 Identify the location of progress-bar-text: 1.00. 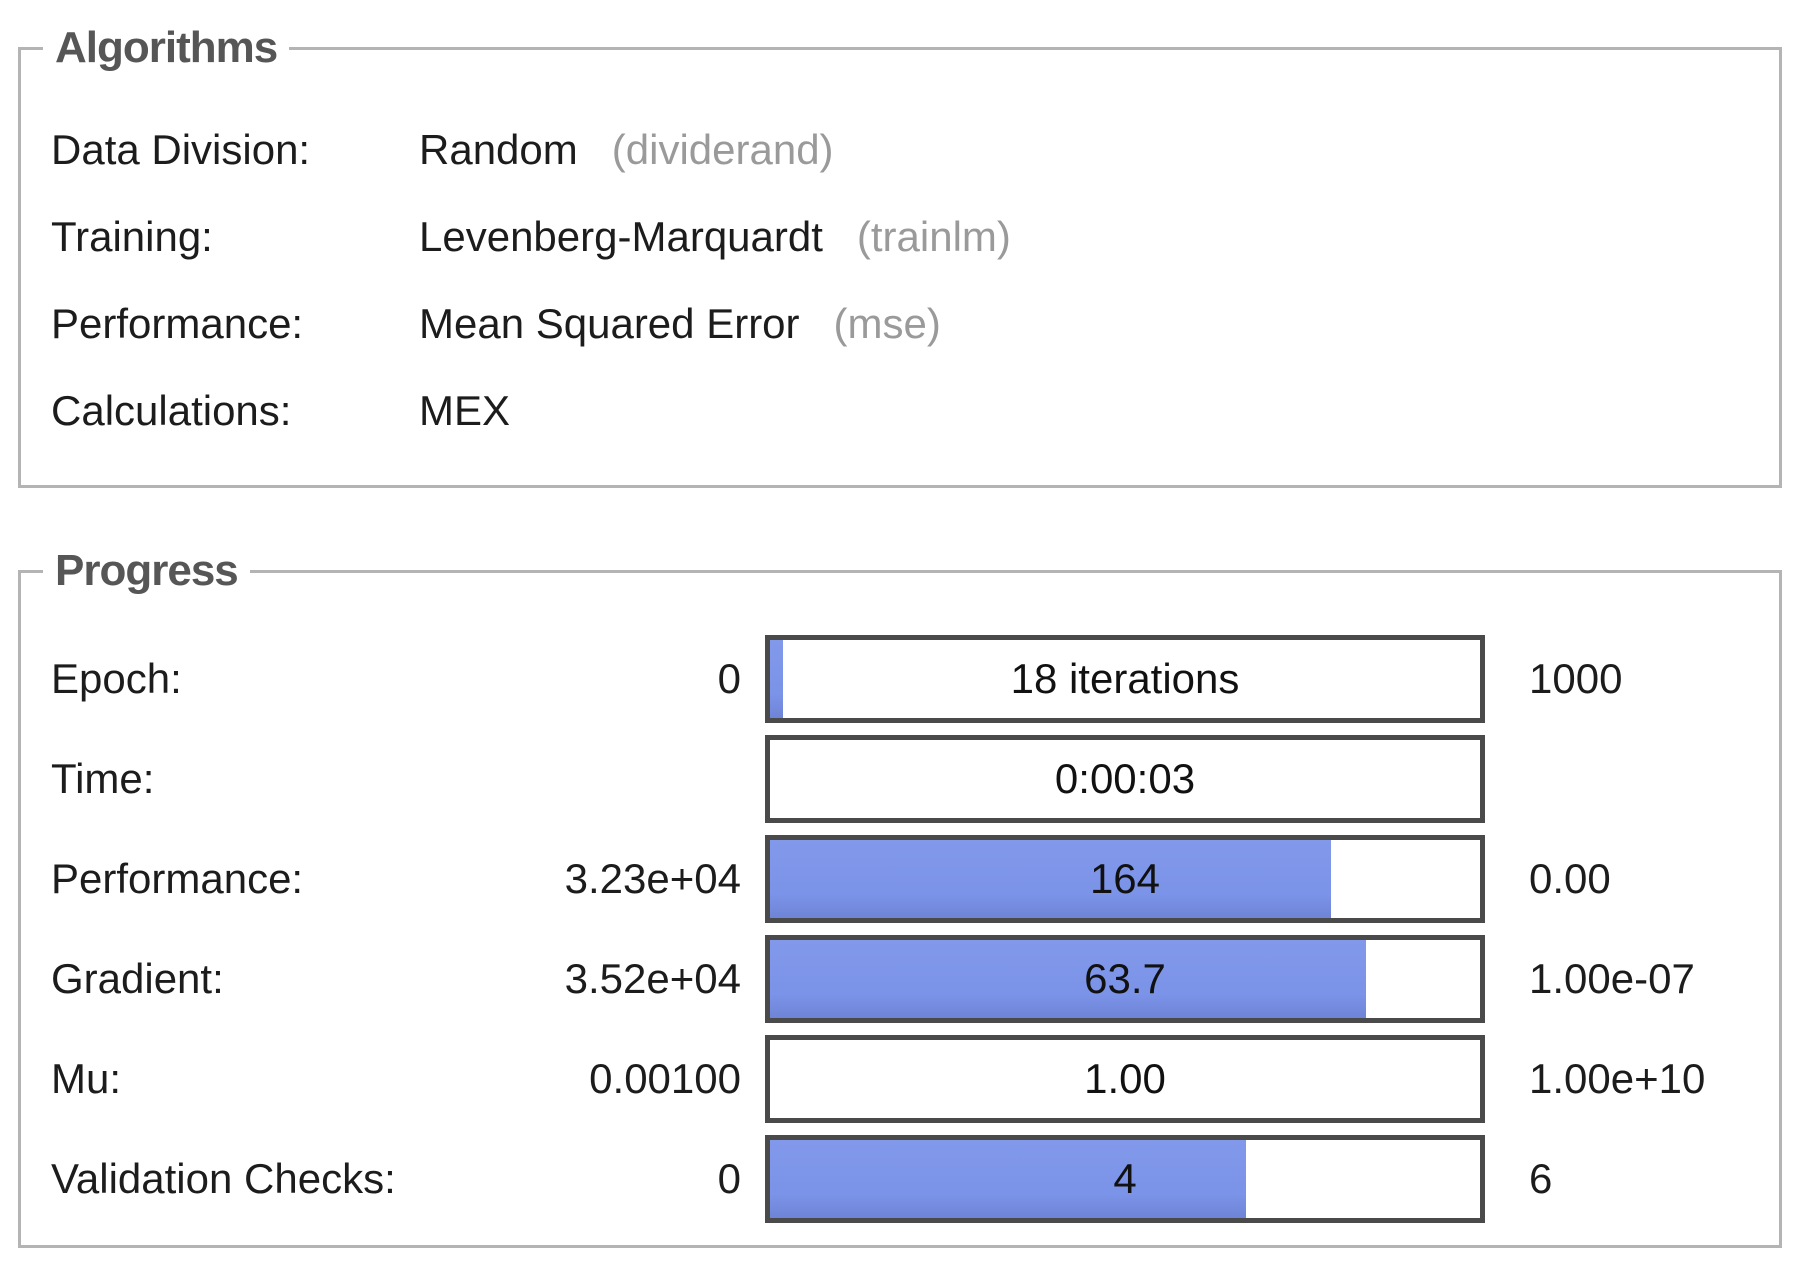
(1125, 1078).